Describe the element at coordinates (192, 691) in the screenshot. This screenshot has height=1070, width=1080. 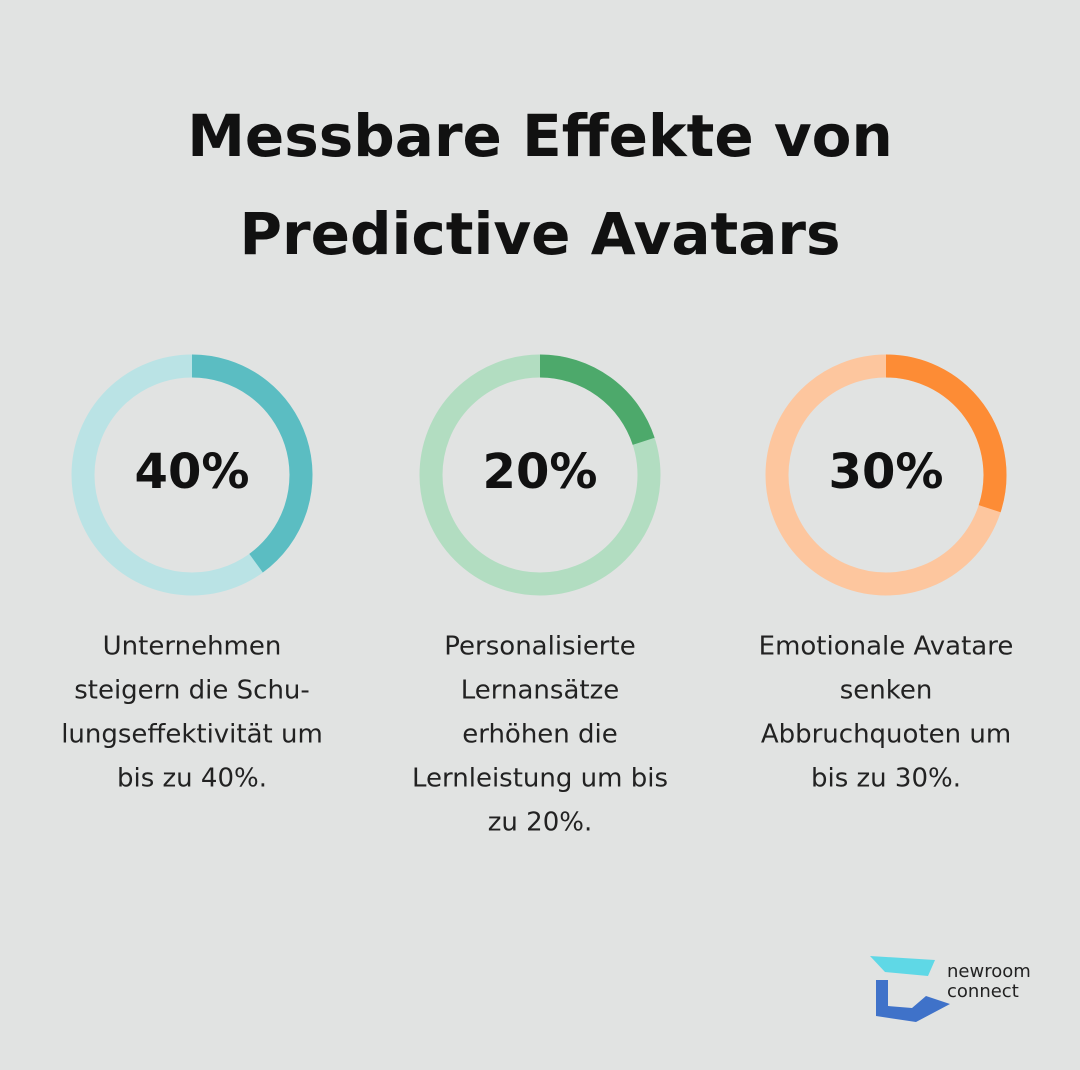
I see `caption-line: steigern die Schu-` at that location.